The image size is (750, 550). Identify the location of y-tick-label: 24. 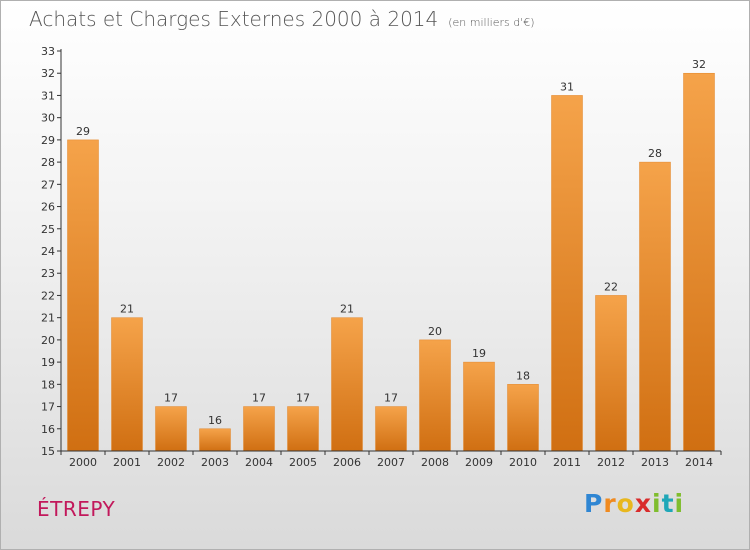
(48, 251).